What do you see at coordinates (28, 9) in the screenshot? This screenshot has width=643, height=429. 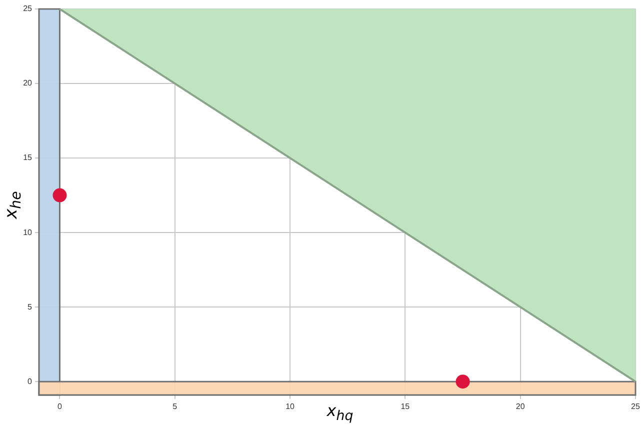 I see `y-tick-label: 25` at bounding box center [28, 9].